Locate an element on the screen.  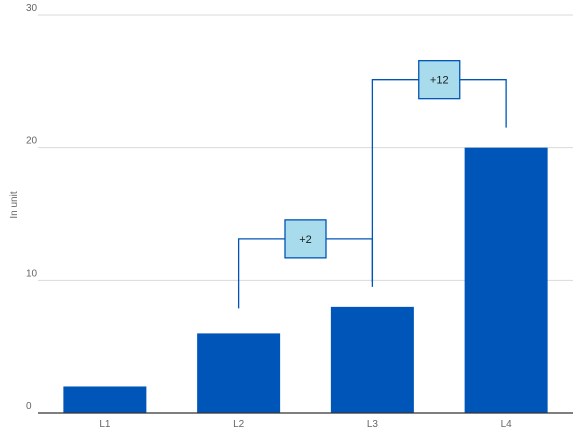
x-tick-label: L3 is located at coordinates (373, 424).